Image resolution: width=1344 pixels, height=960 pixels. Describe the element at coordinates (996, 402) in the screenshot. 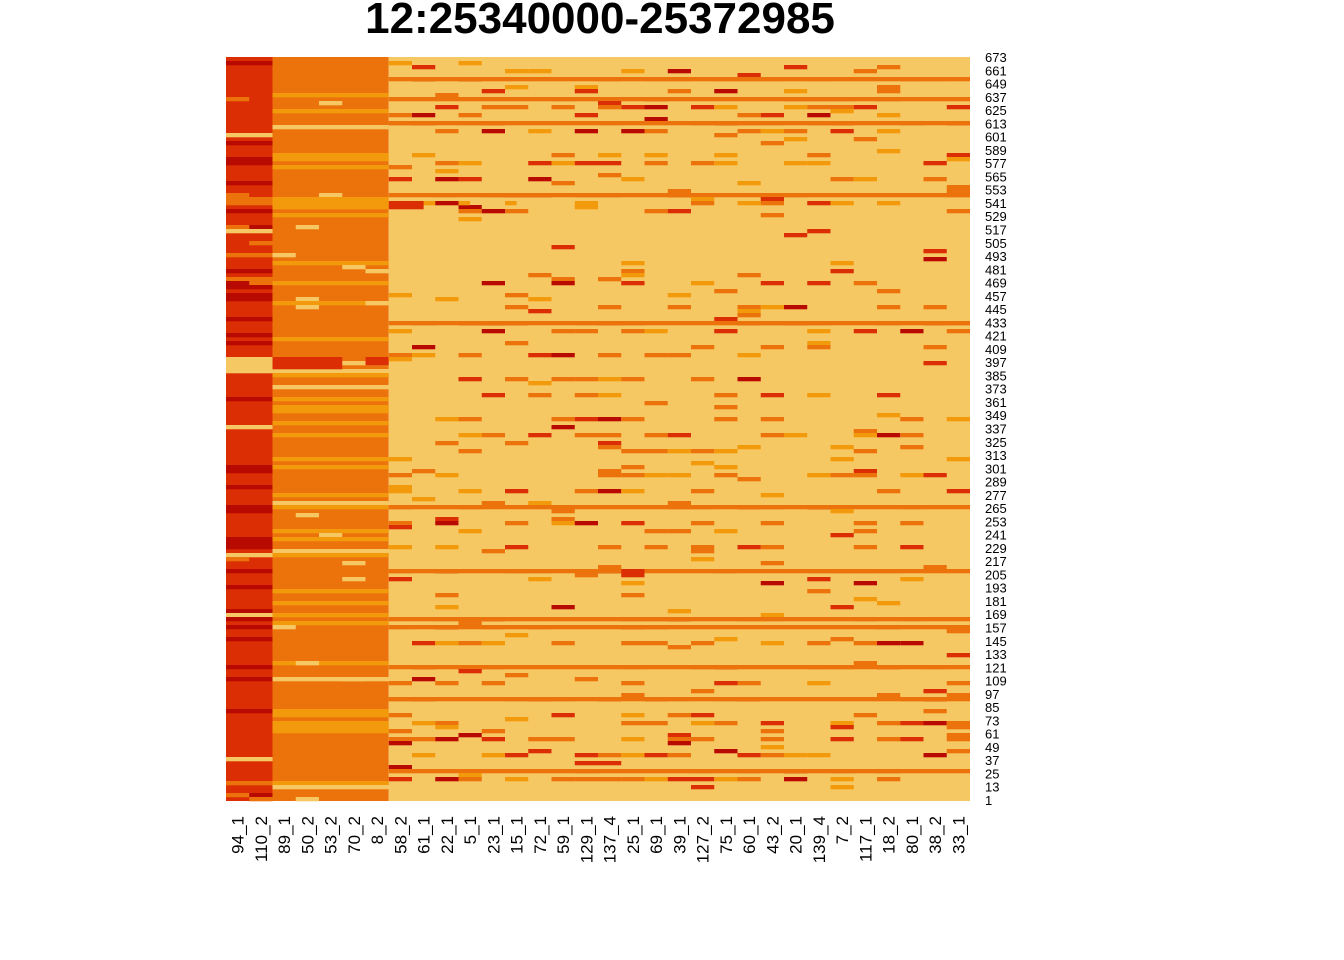

I see `y-tick-label: 361` at that location.